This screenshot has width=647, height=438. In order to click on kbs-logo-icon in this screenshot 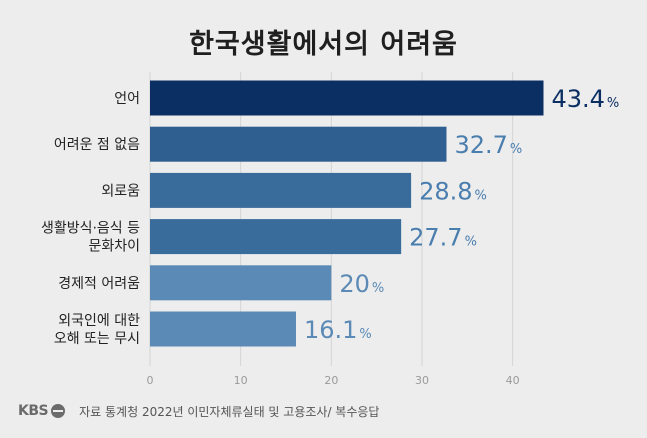, I will do `click(58, 411)`.